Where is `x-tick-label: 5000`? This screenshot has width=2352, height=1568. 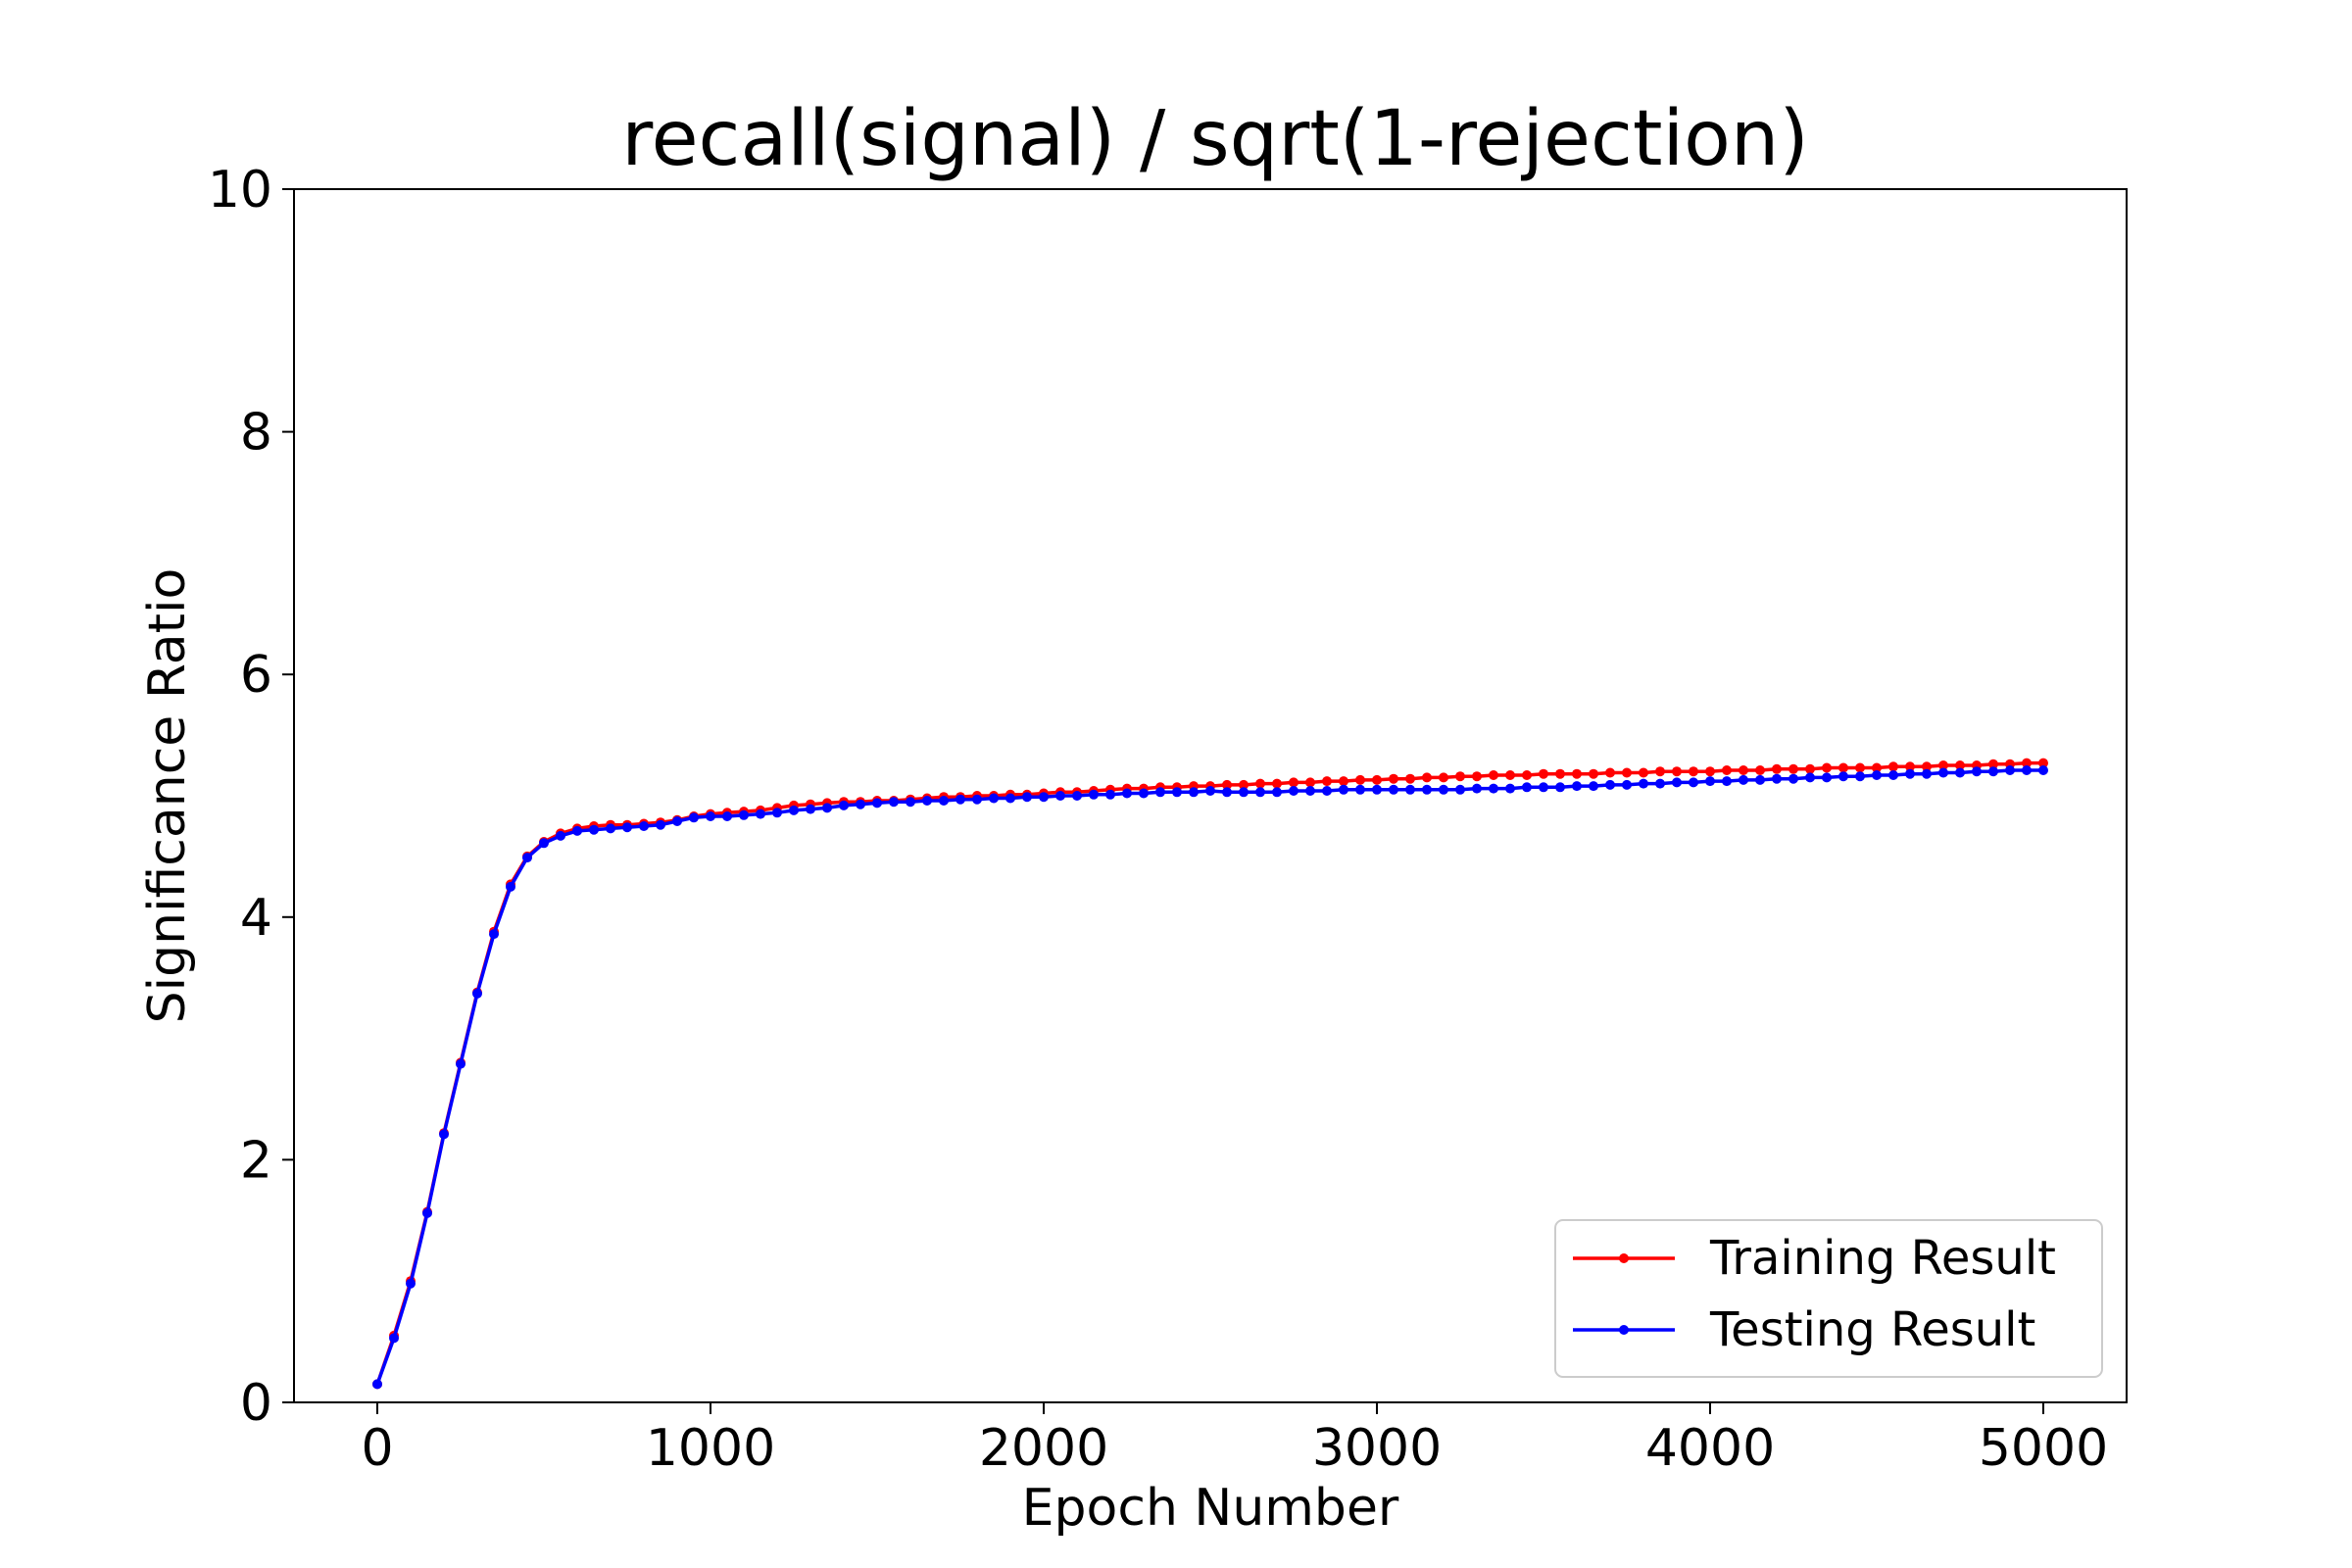
x-tick-label: 5000 is located at coordinates (2043, 1448).